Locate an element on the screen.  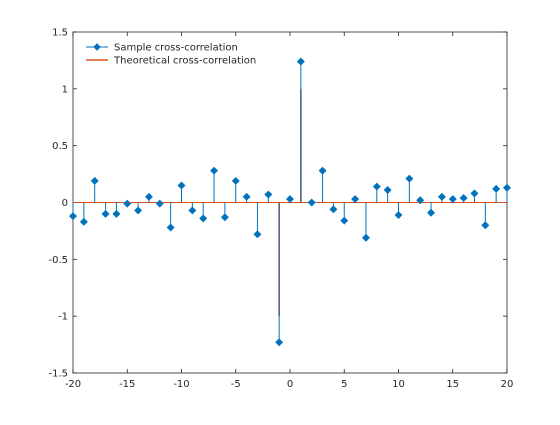
legend-label: Theoretical cross-correlation is located at coordinates (184, 61).